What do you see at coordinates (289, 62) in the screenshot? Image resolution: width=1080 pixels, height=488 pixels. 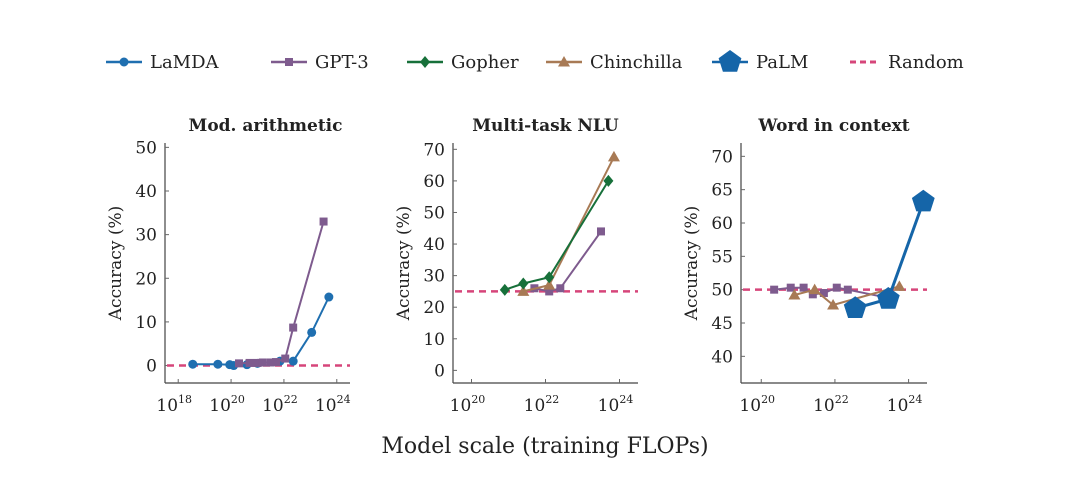 I see `legend-marker-square-icon` at bounding box center [289, 62].